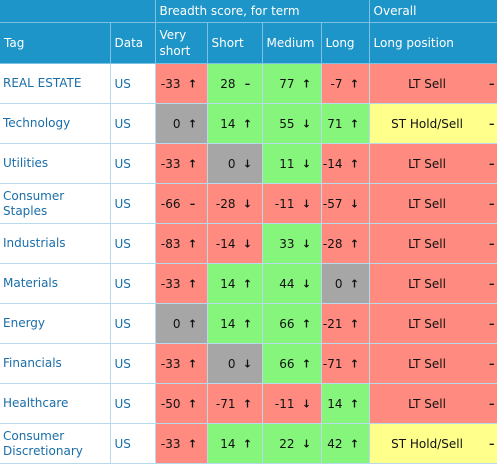 The height and width of the screenshot is (465, 497). What do you see at coordinates (345, 243) in the screenshot?
I see `long-score-cell: -28 ↑` at bounding box center [345, 243].